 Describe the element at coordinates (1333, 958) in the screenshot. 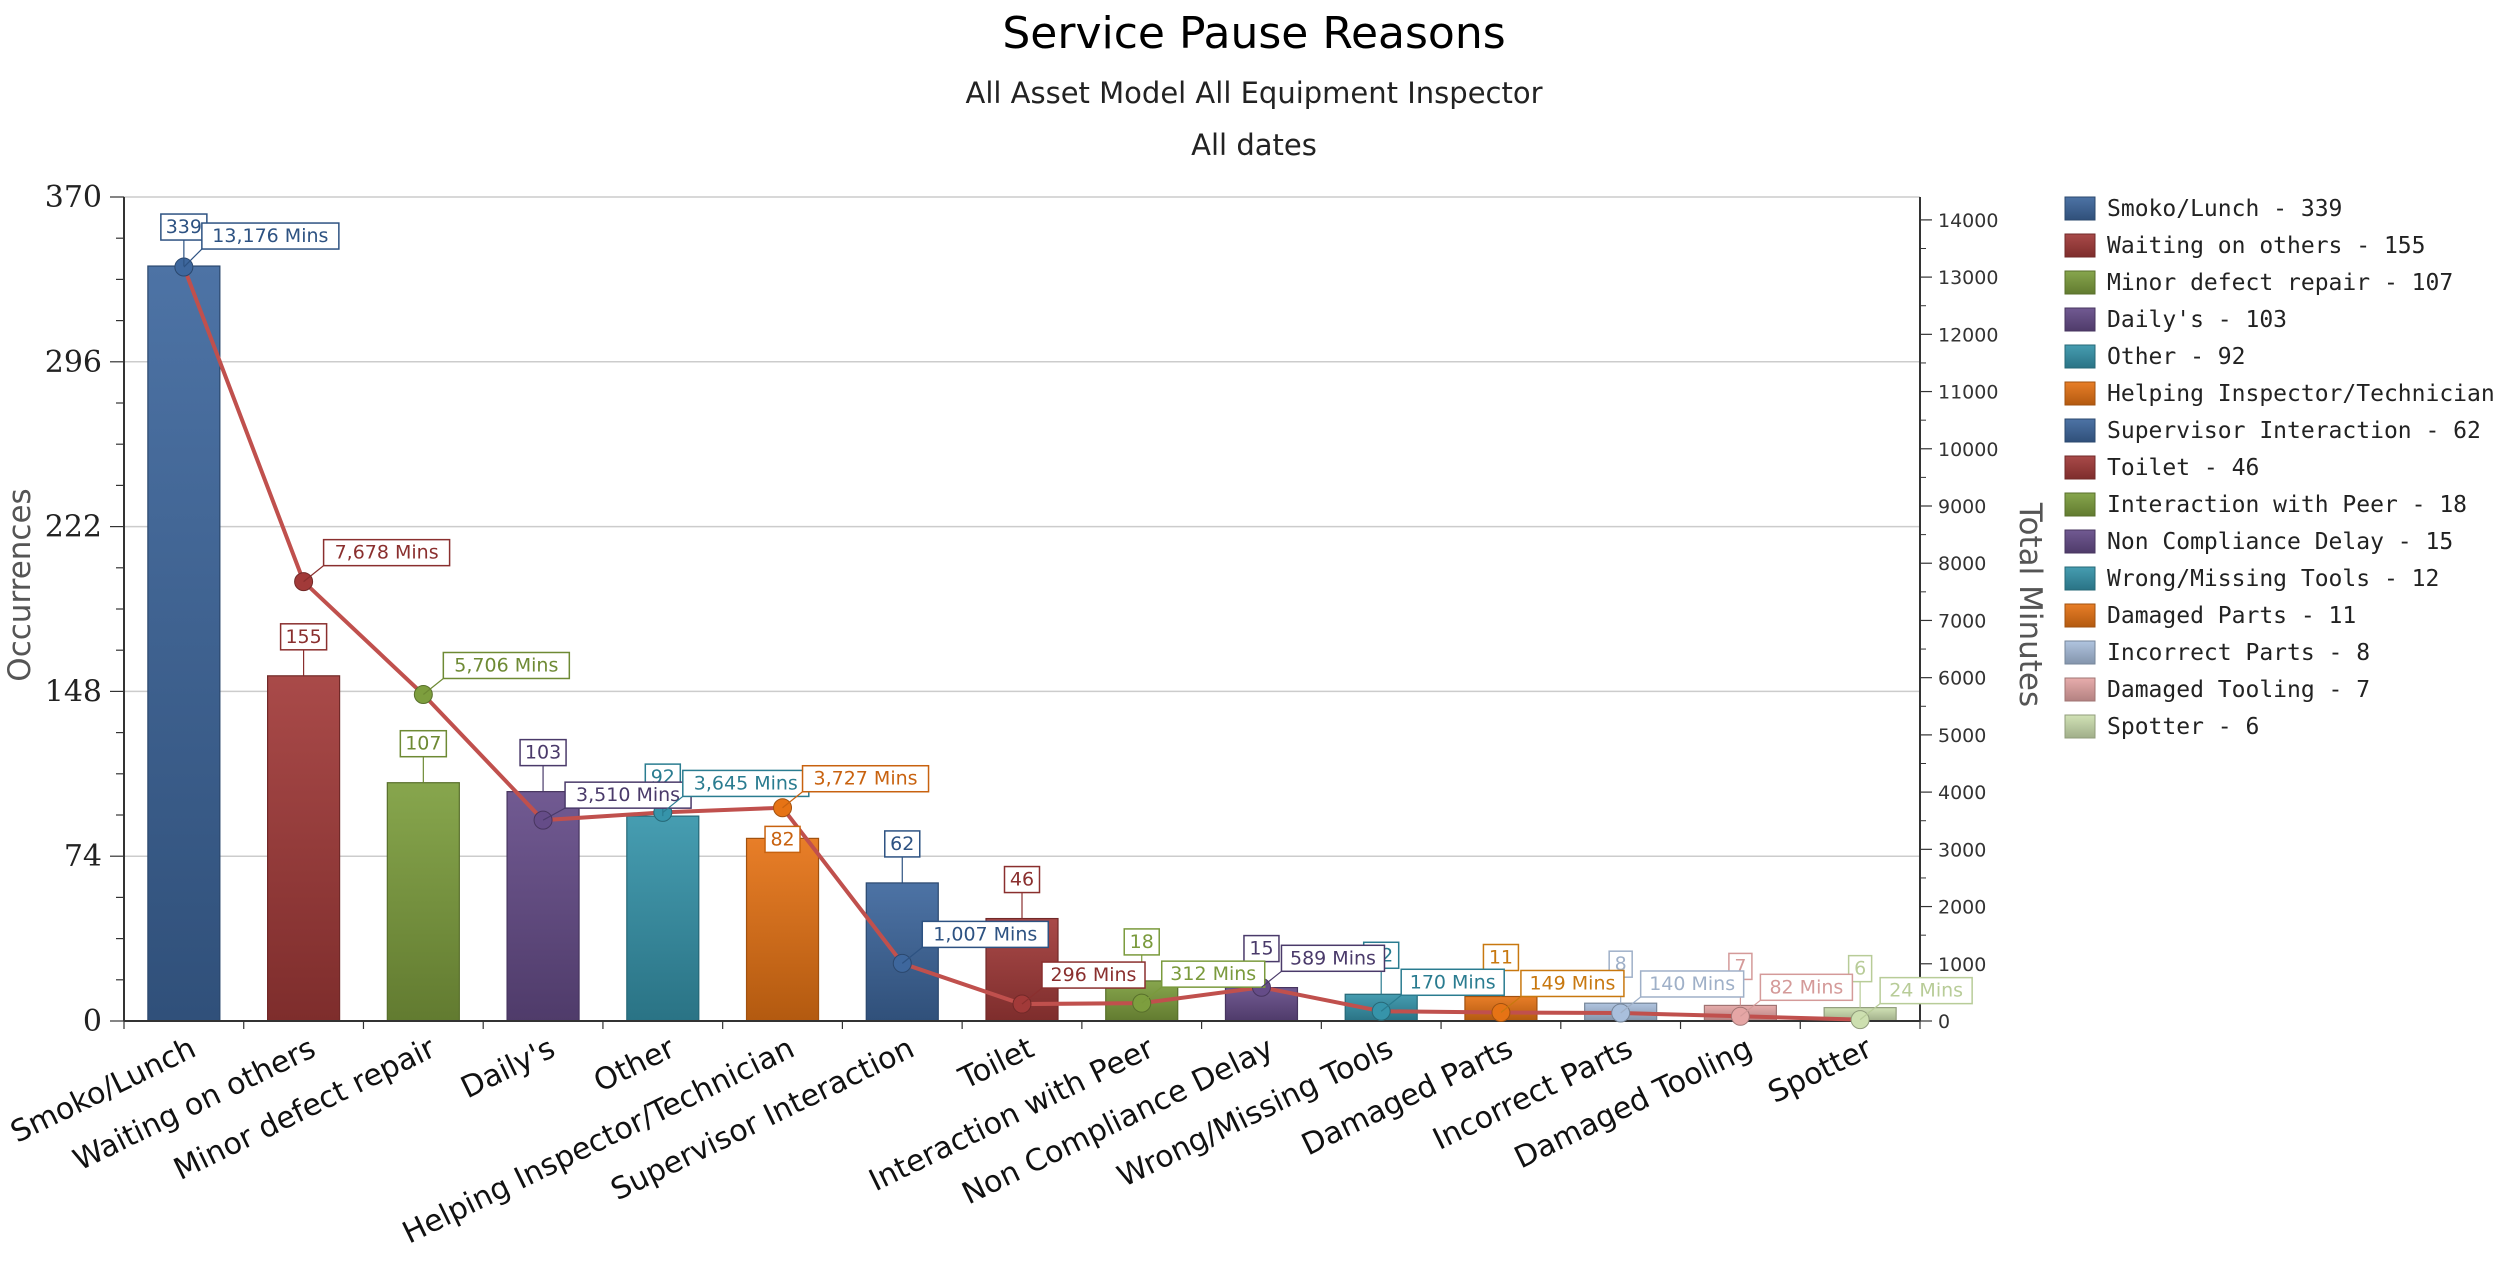

I see `minutes-label: 589 Mins` at that location.